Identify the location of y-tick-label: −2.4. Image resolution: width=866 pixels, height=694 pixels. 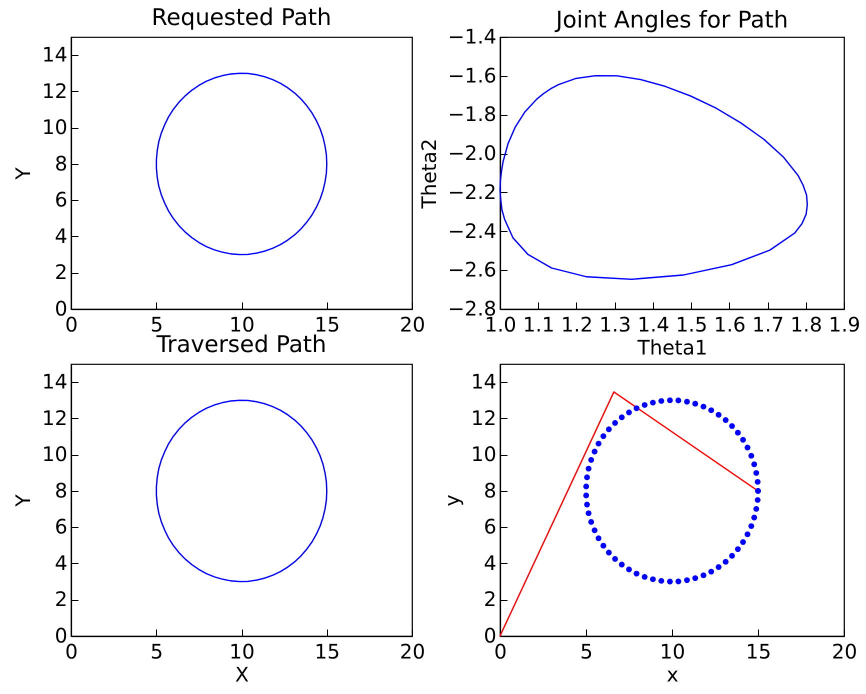
(472, 230).